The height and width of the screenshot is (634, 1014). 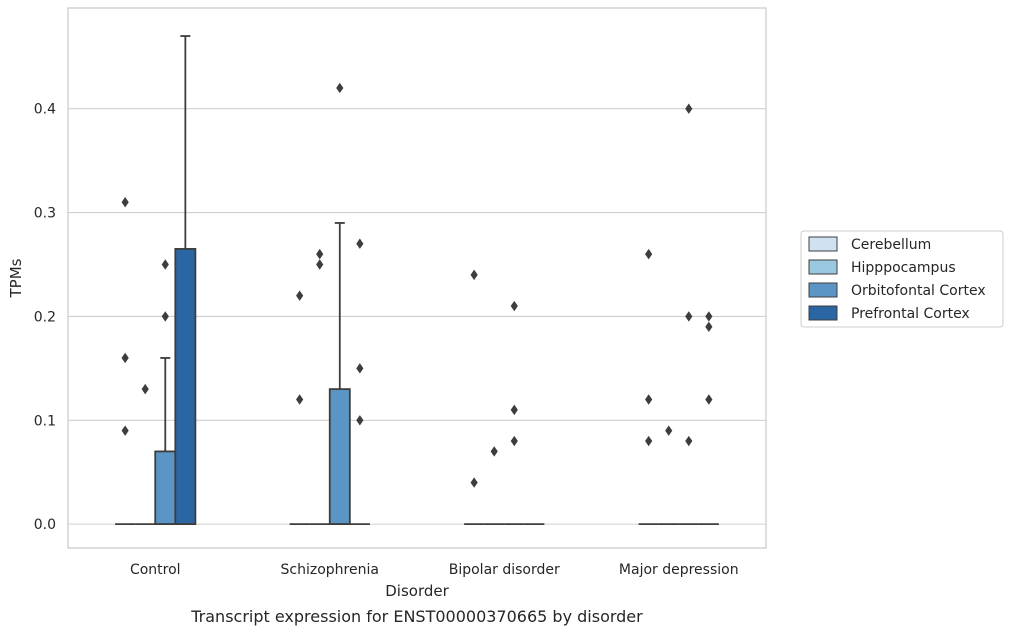 I want to click on legend-label: Hipppocampus, so click(x=903, y=268).